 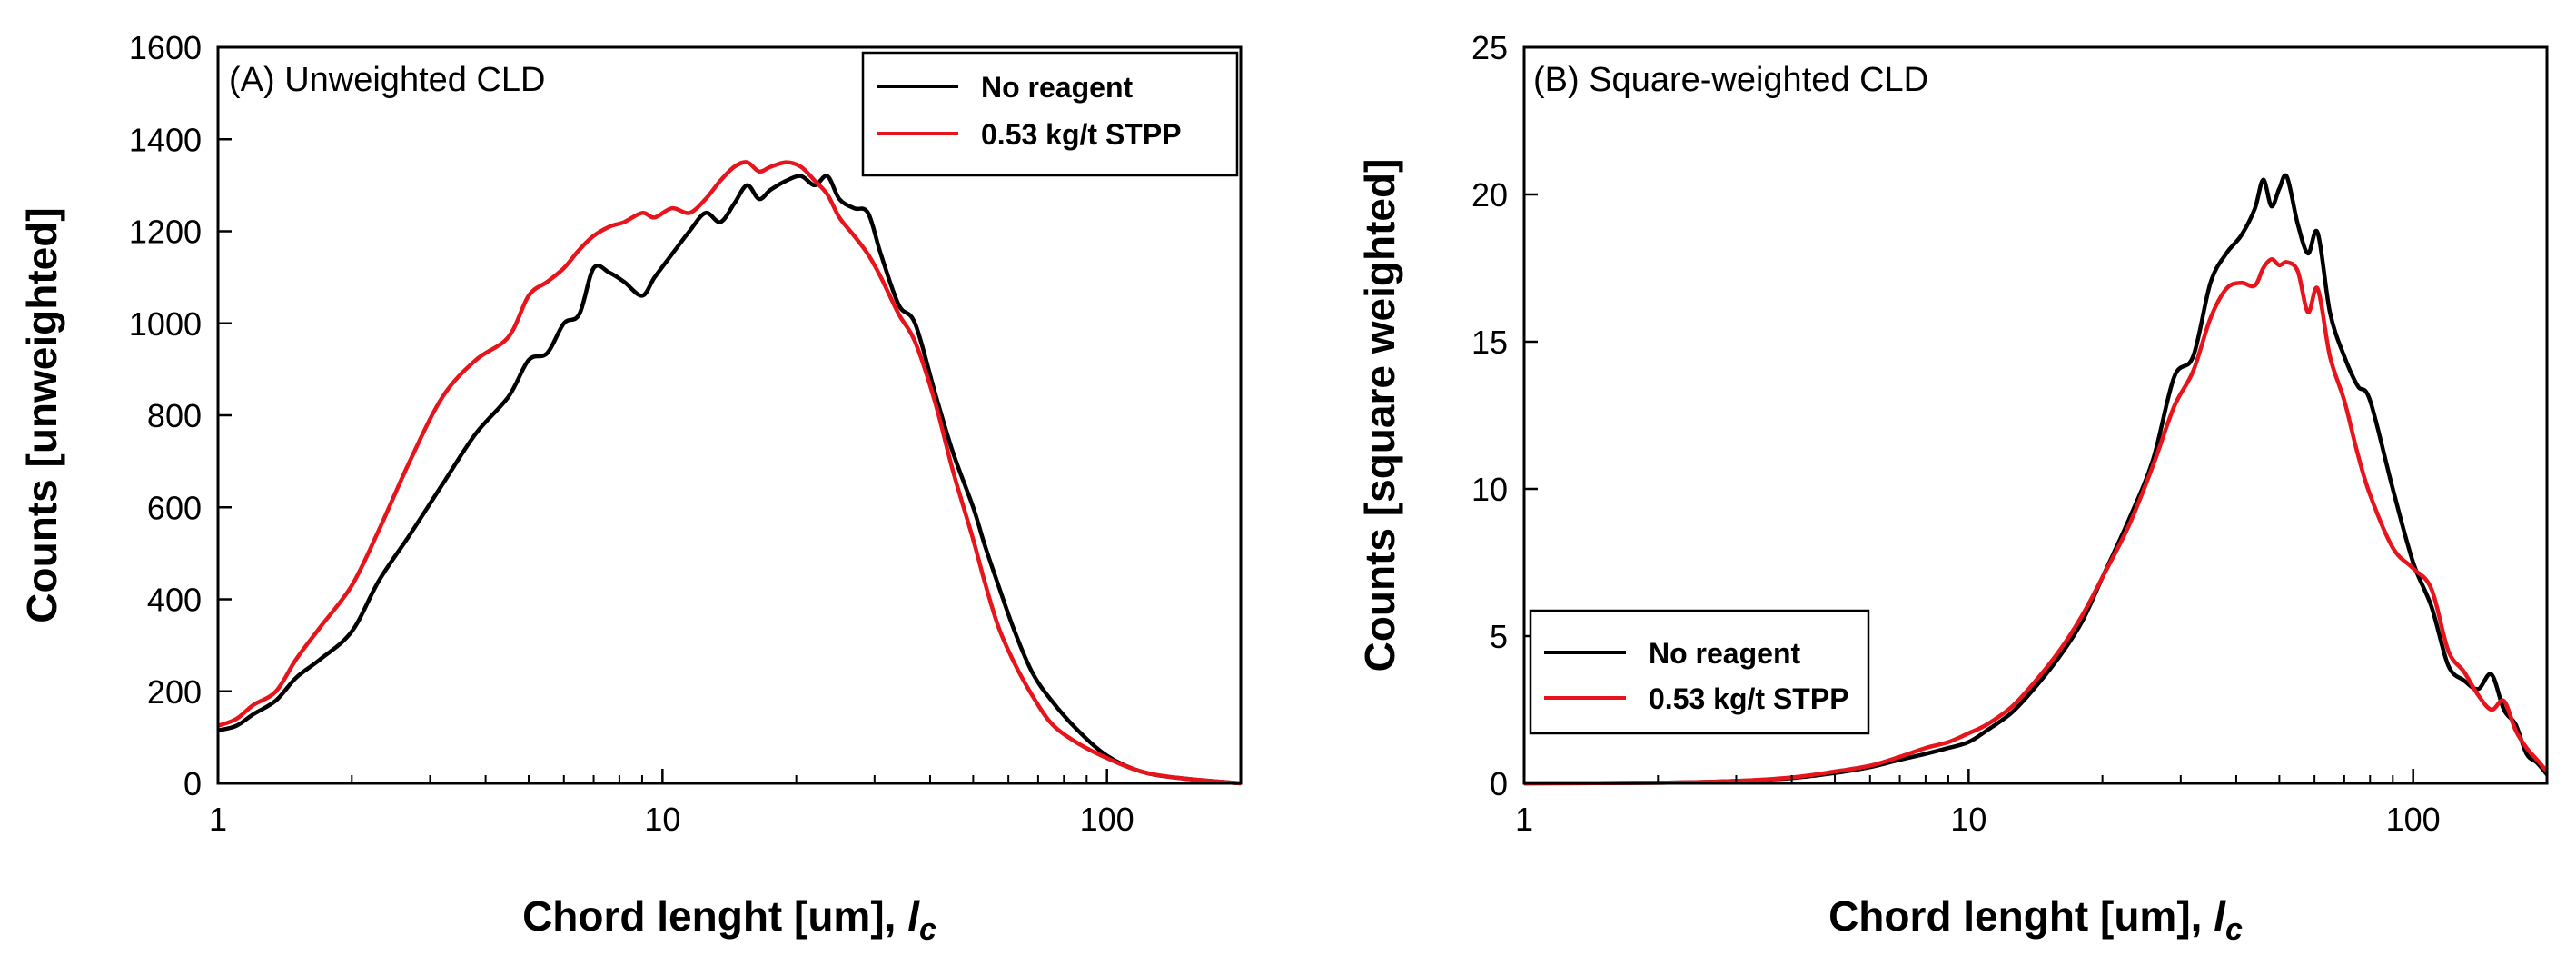 I want to click on chart-a-x-tick-label: 100, so click(x=1107, y=820).